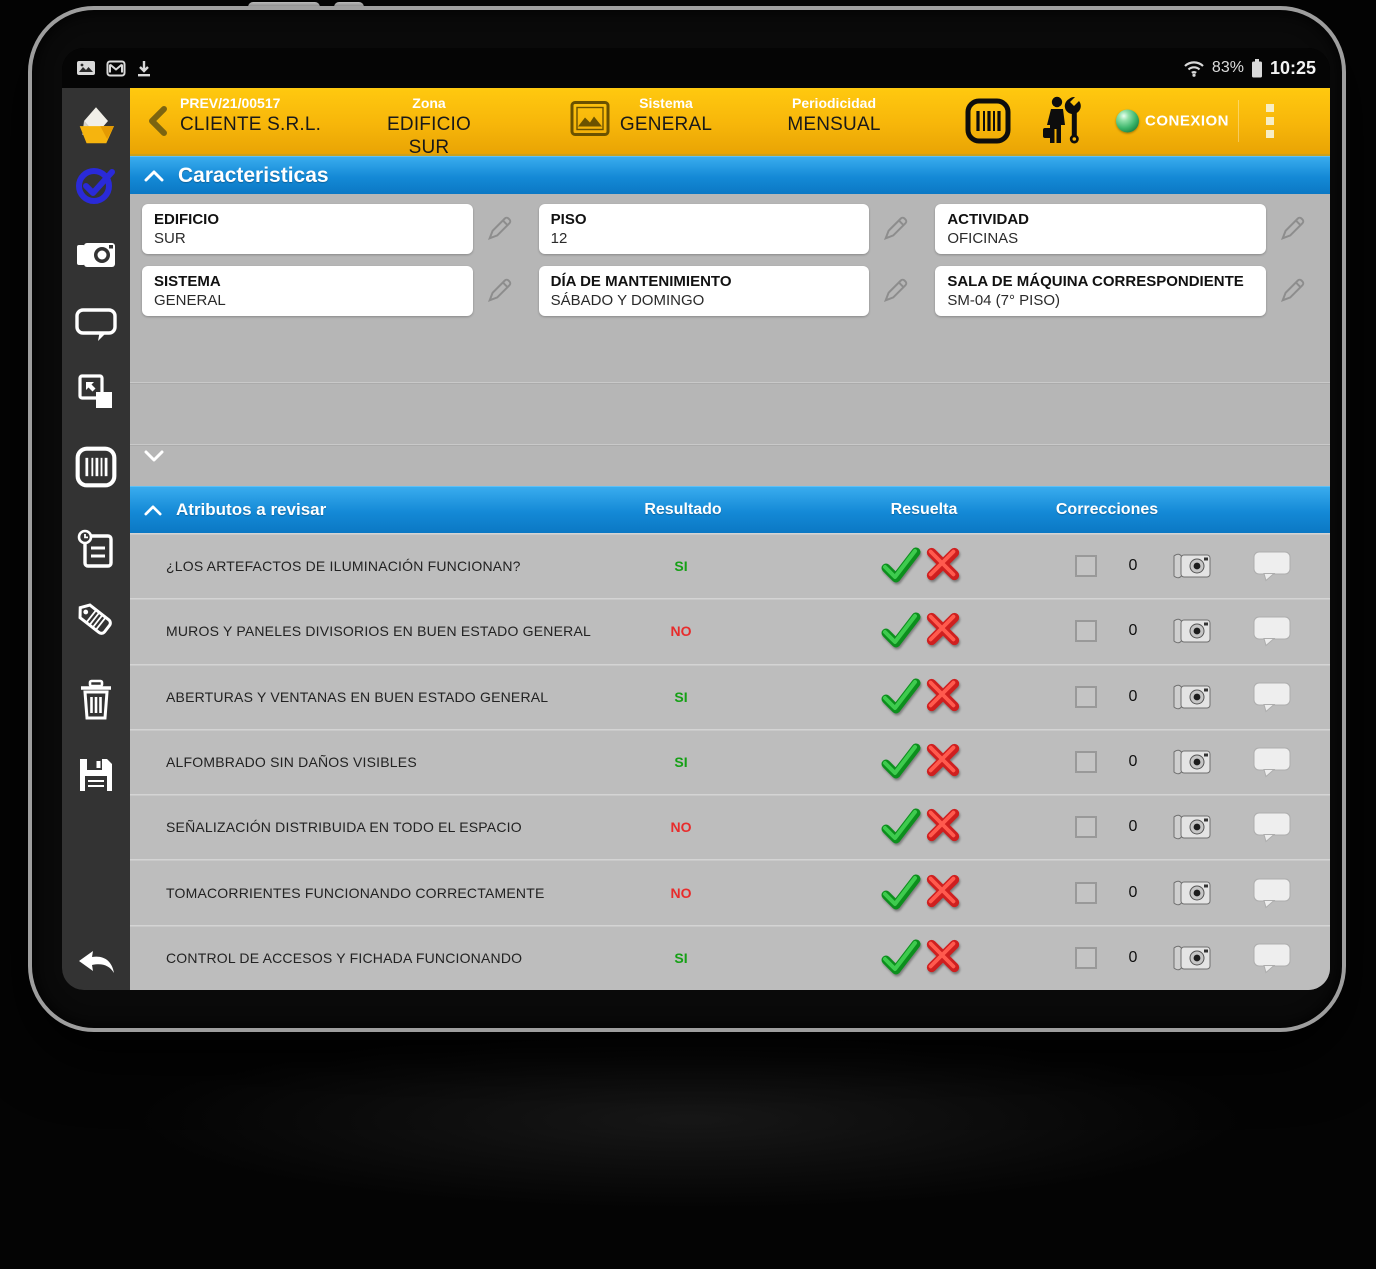 This screenshot has width=1376, height=1269. Describe the element at coordinates (1194, 68) in the screenshot. I see `wifi-icon` at that location.